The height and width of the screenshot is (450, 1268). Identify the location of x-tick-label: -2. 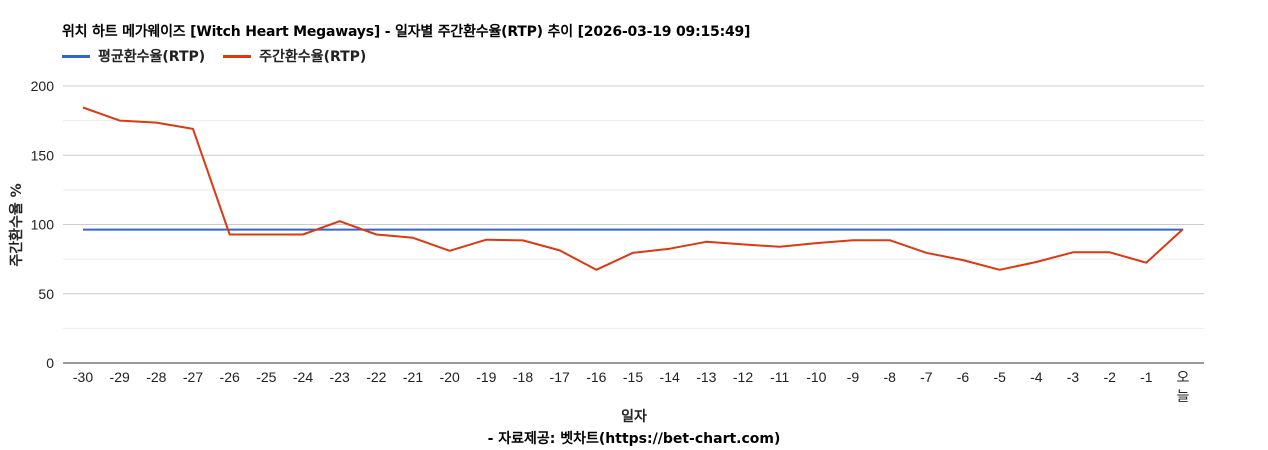
(1109, 377).